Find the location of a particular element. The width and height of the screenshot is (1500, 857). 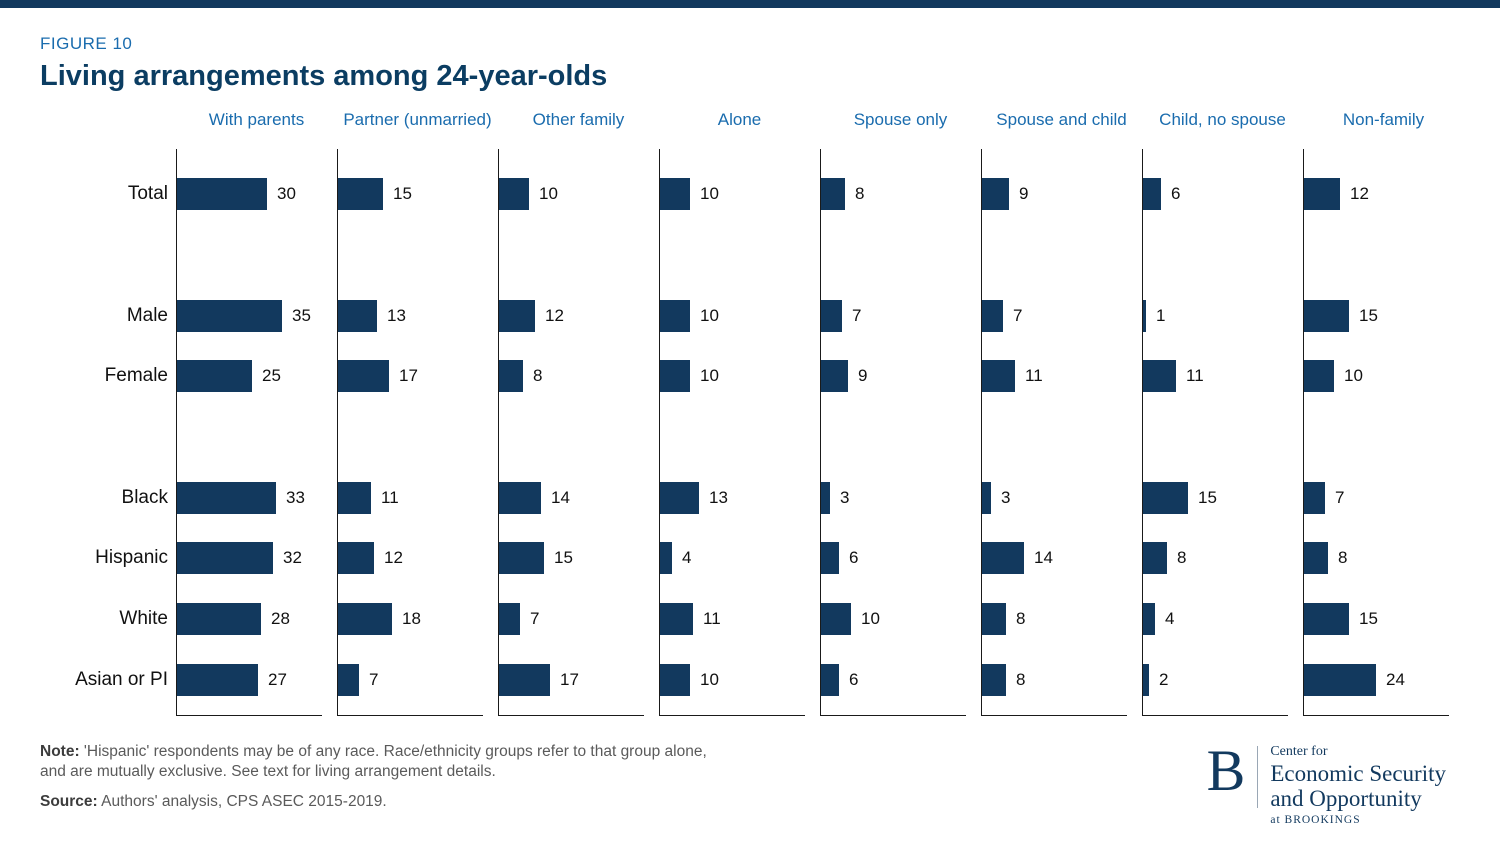

chart-plot-area: 10 10 10 13 4 11 10 is located at coordinates (732, 432).